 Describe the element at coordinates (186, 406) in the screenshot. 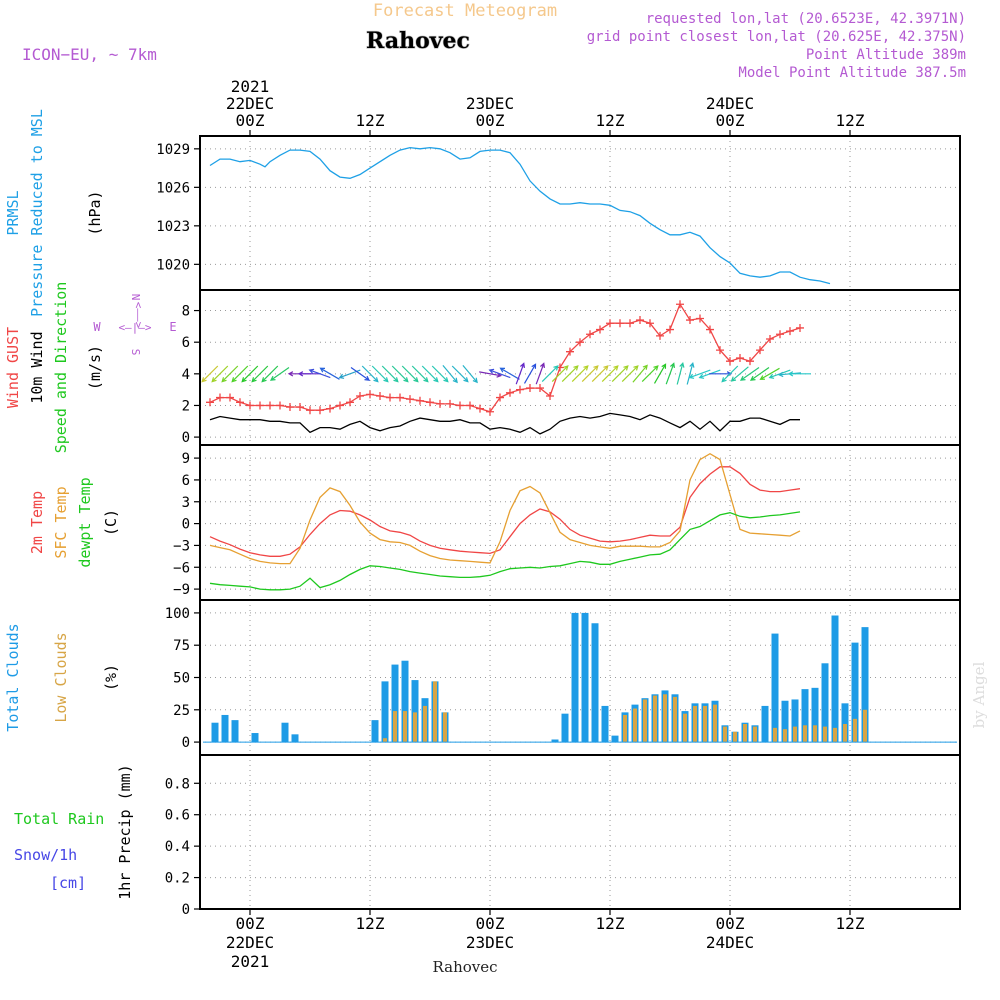

I see `y-tick-label-wind: 2` at that location.